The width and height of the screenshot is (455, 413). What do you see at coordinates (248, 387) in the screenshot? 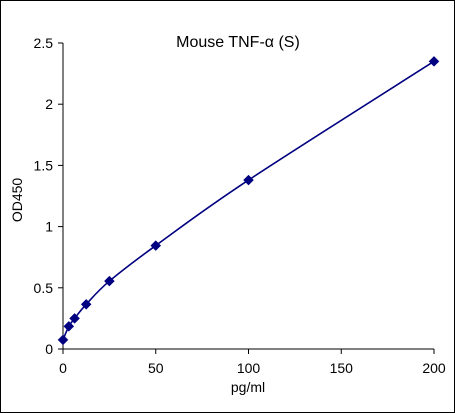
I see `x-axis-title: pg/ml` at bounding box center [248, 387].